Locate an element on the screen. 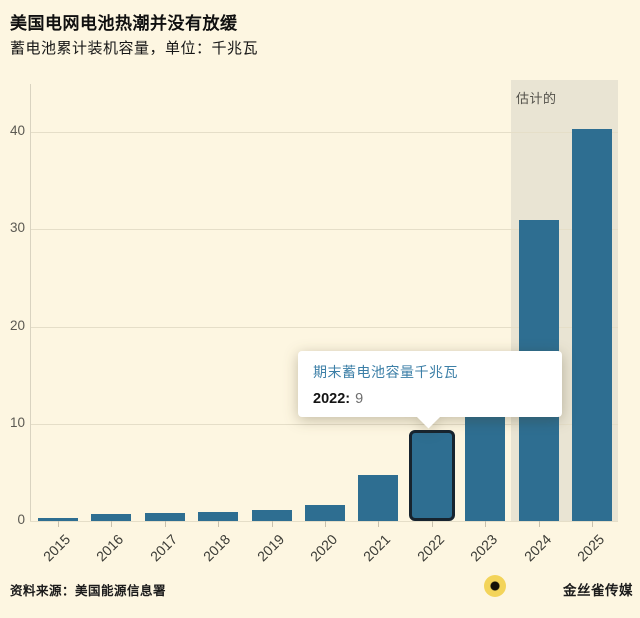 Image resolution: width=640 pixels, height=618 pixels. tooltip-value-row: 2022: 9 is located at coordinates (338, 399).